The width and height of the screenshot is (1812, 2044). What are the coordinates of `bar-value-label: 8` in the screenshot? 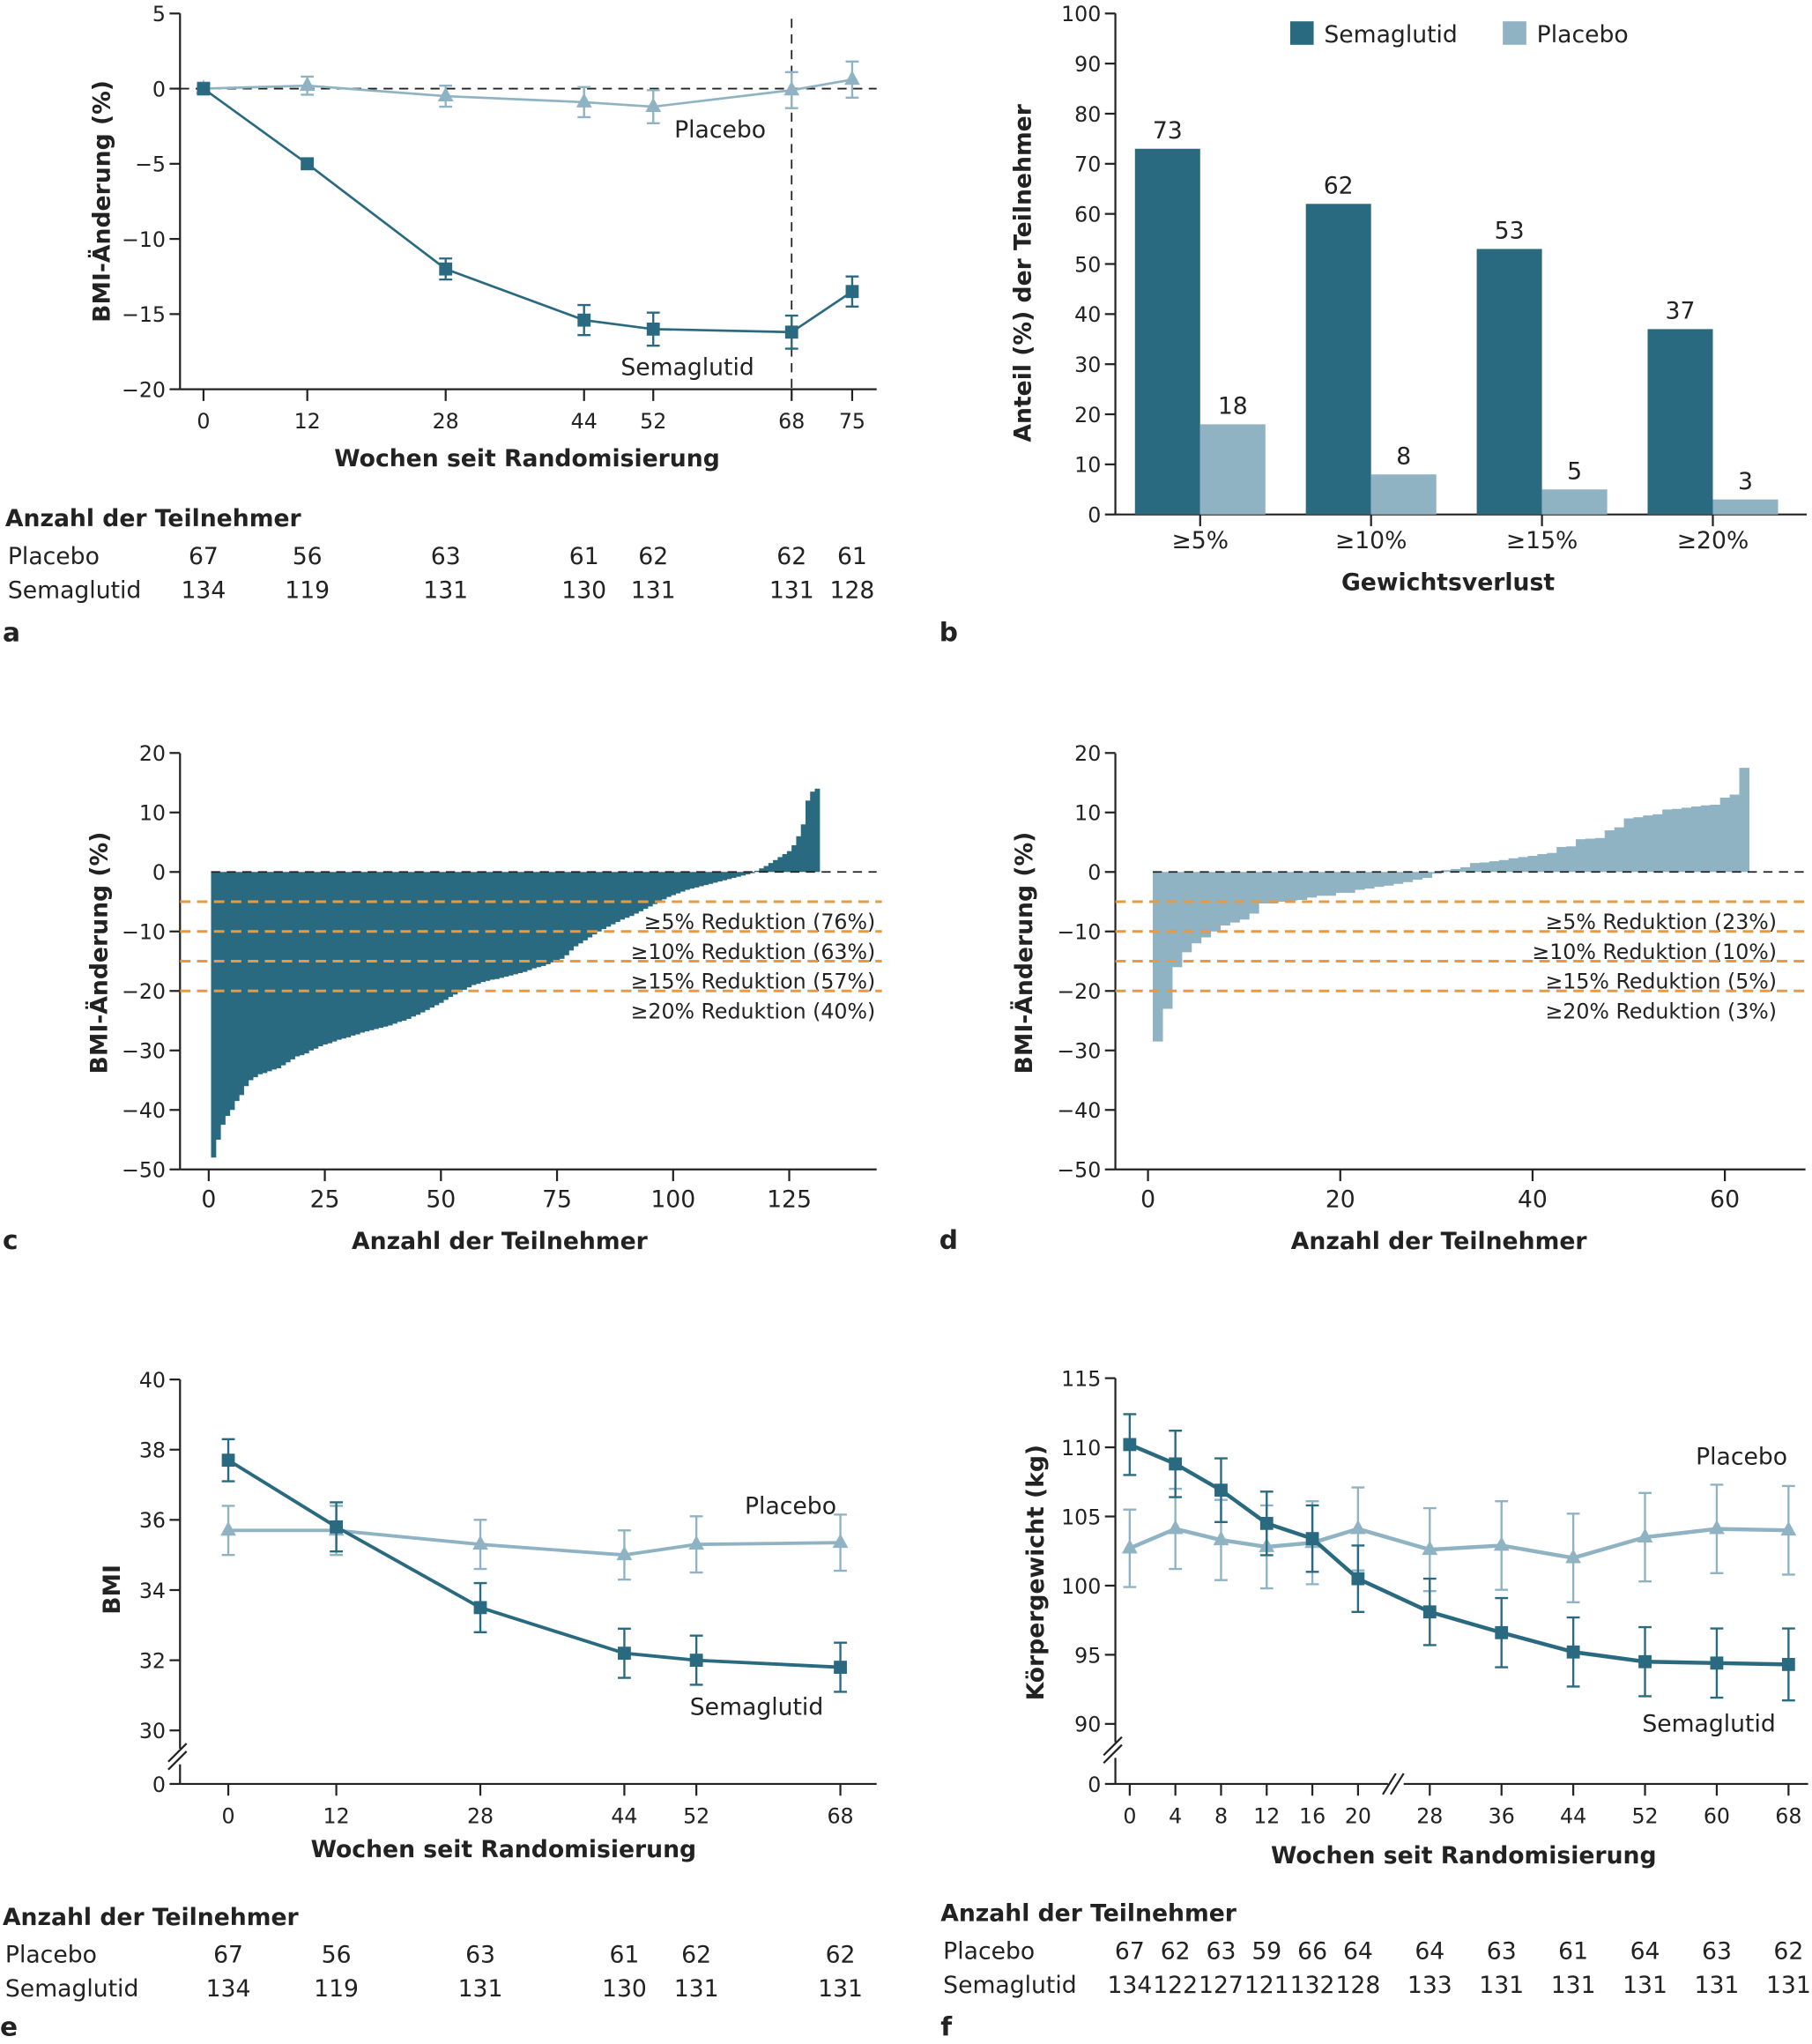 It's located at (1403, 456).